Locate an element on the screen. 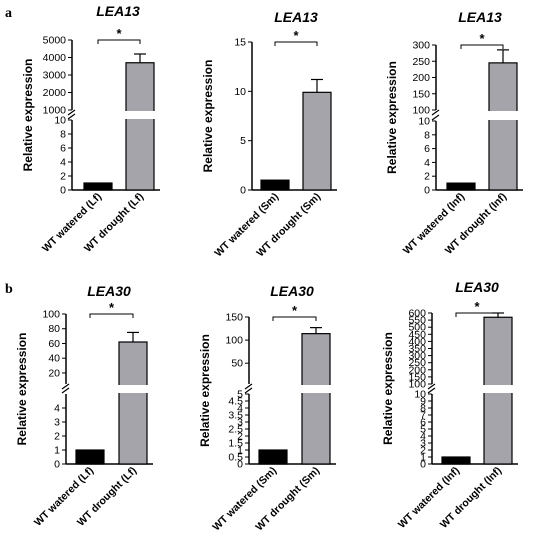 The height and width of the screenshot is (550, 536). y-tick-label: 600 is located at coordinates (417, 314).